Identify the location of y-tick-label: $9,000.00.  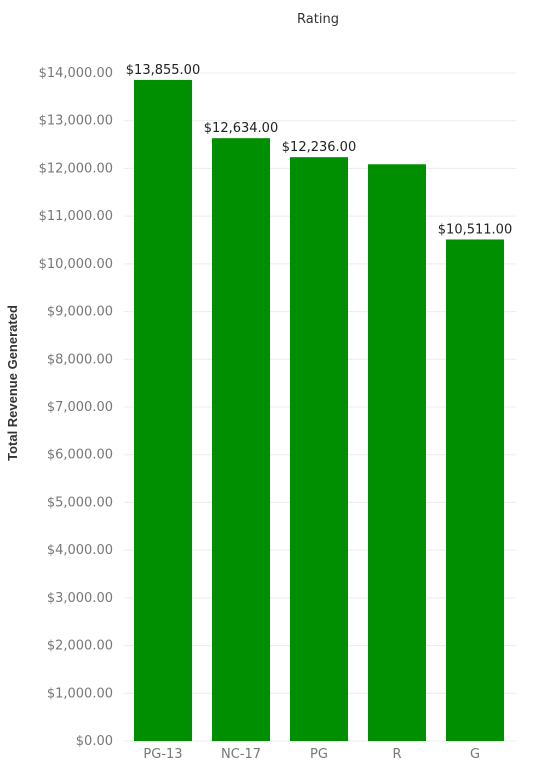
(80, 312).